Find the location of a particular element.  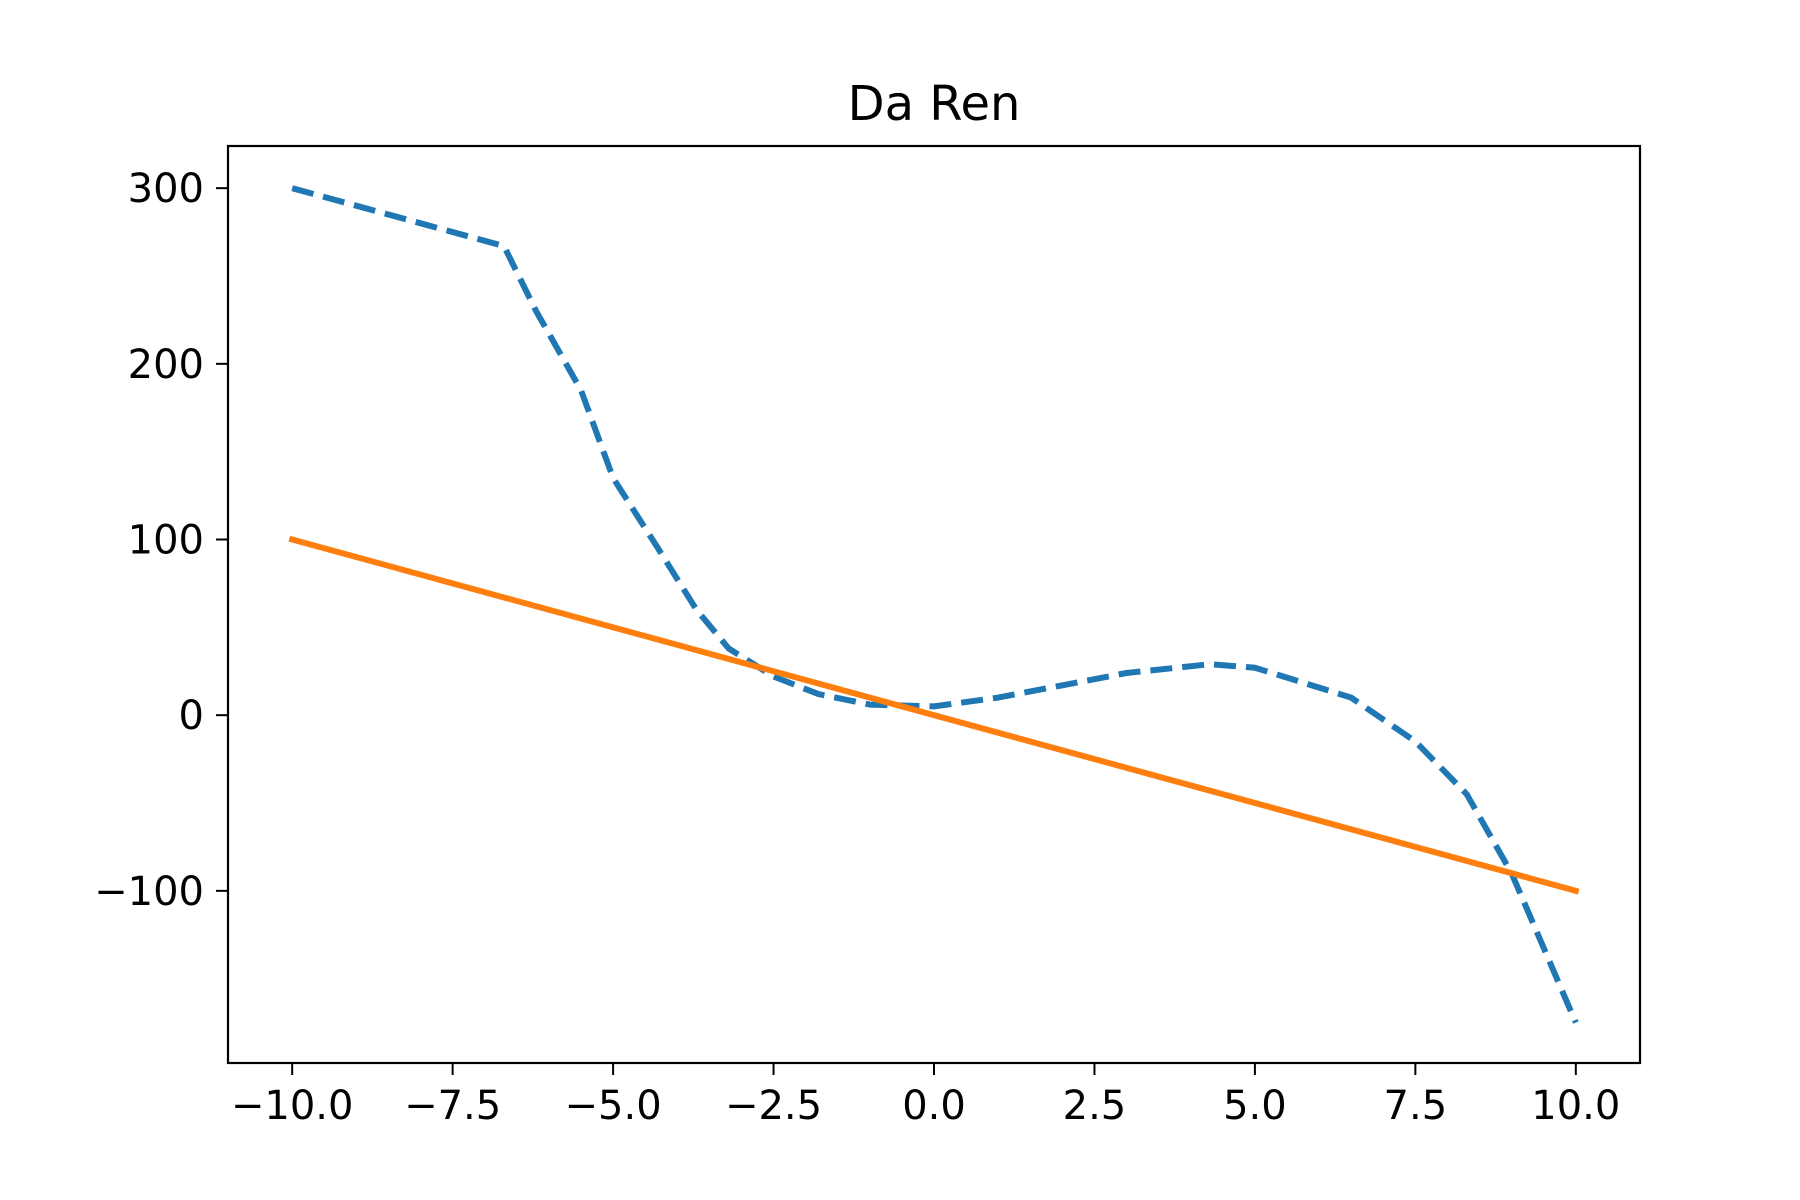

y-tick-label: 100 is located at coordinates (166, 541).